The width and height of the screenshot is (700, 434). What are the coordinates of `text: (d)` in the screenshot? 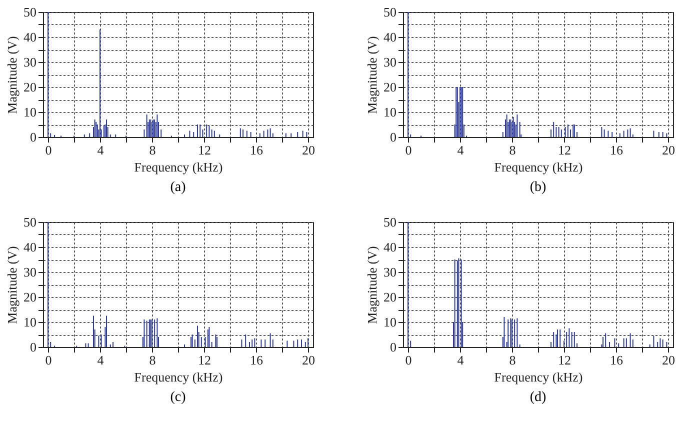 It's located at (538, 397).